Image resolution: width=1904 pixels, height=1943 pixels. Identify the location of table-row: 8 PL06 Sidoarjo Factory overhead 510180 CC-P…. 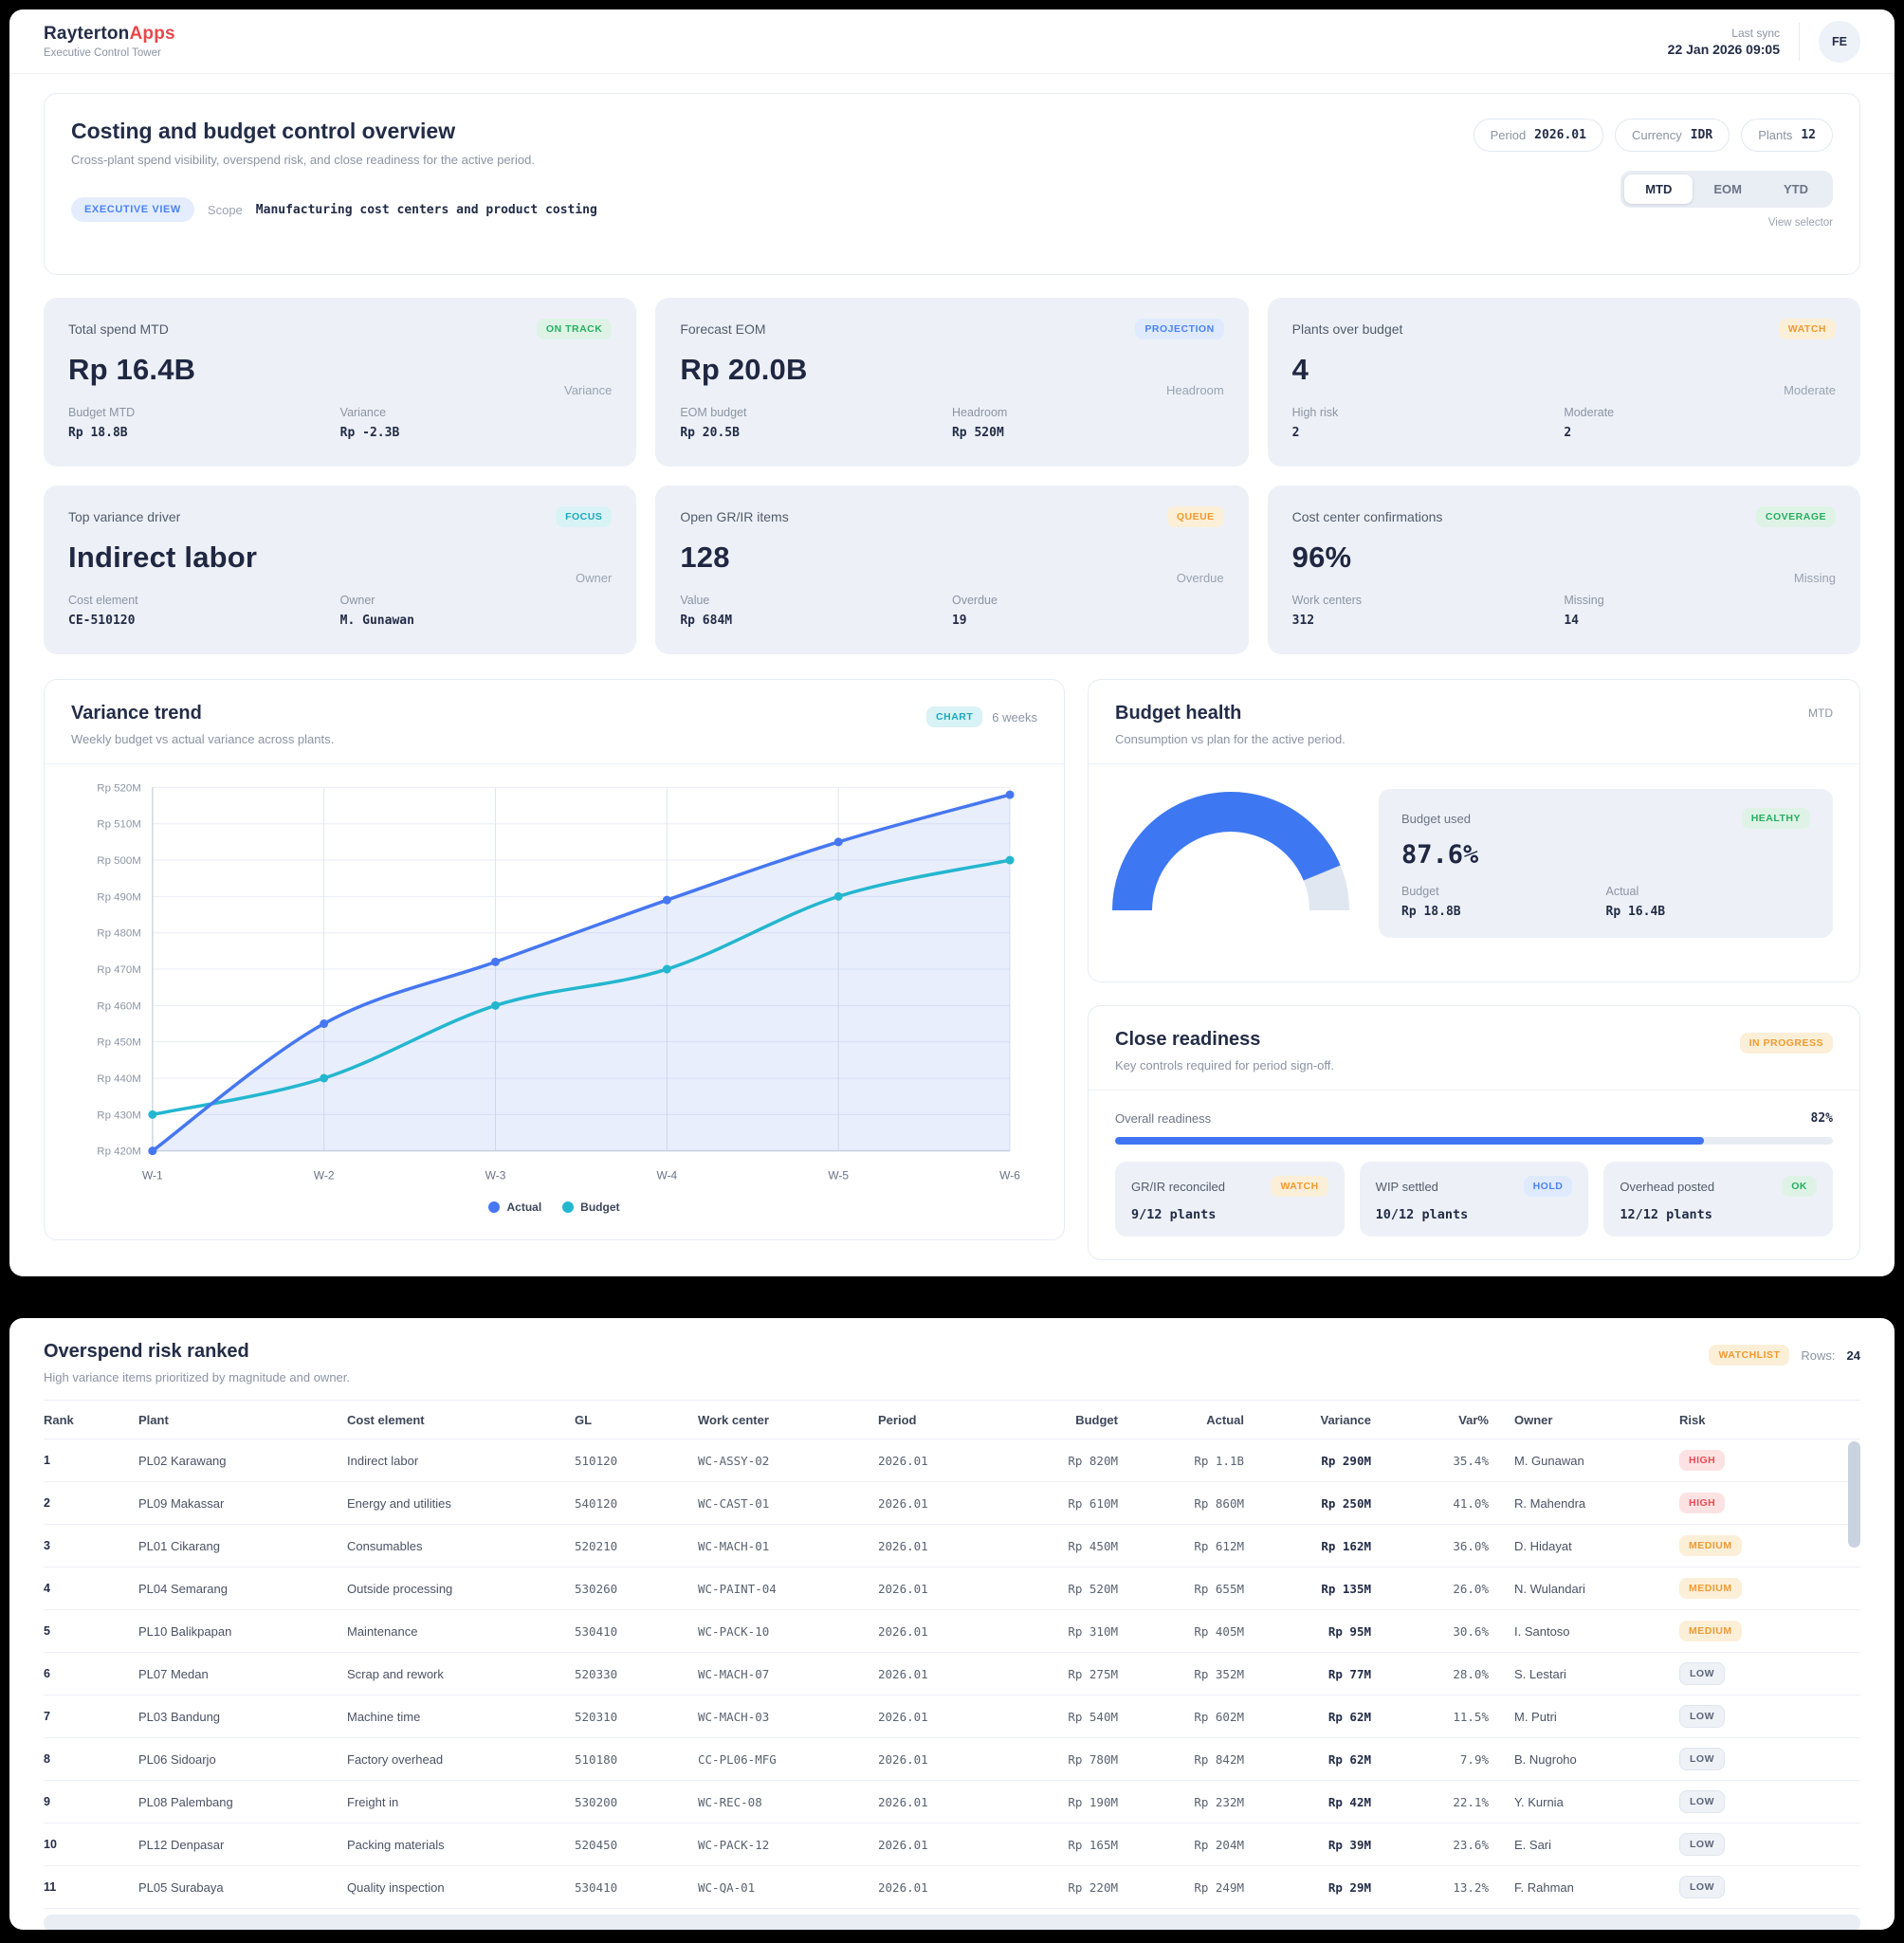
(952, 1759).